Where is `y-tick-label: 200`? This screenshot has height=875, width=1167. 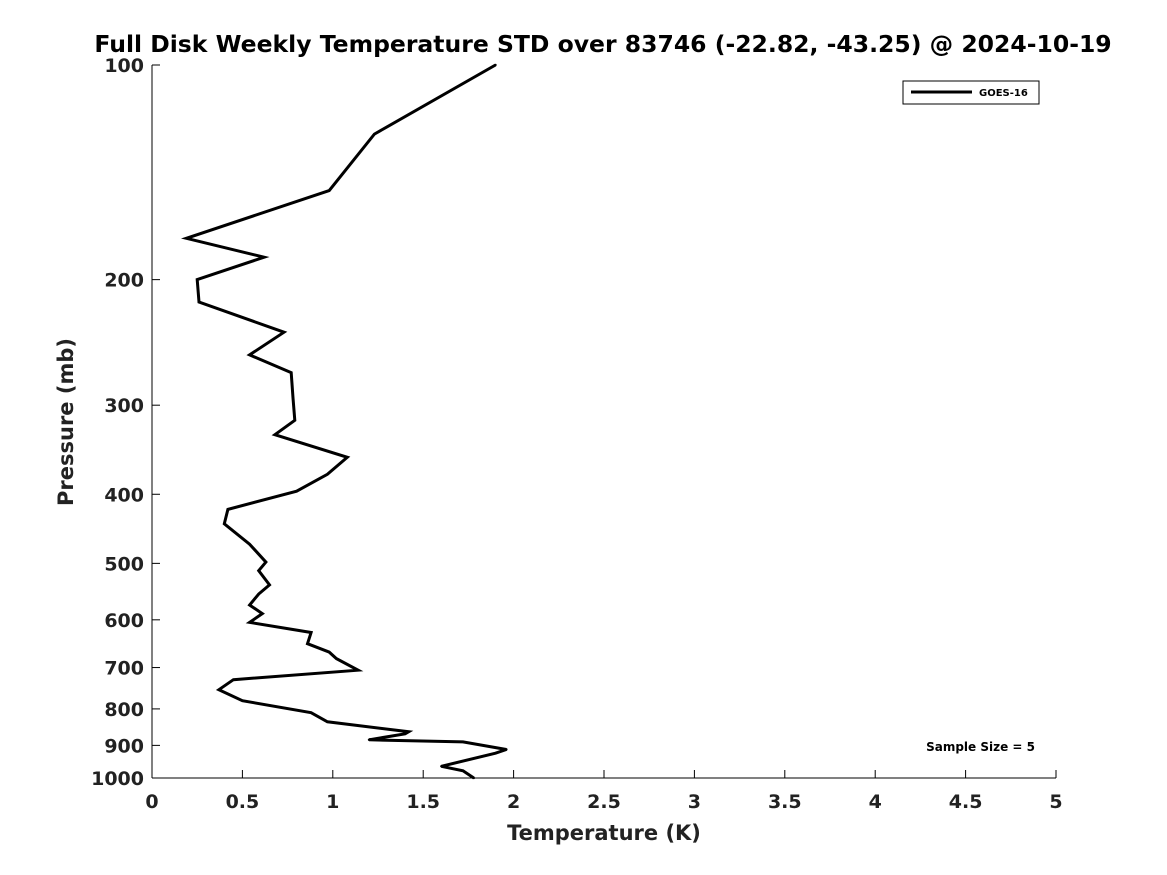 y-tick-label: 200 is located at coordinates (124, 281).